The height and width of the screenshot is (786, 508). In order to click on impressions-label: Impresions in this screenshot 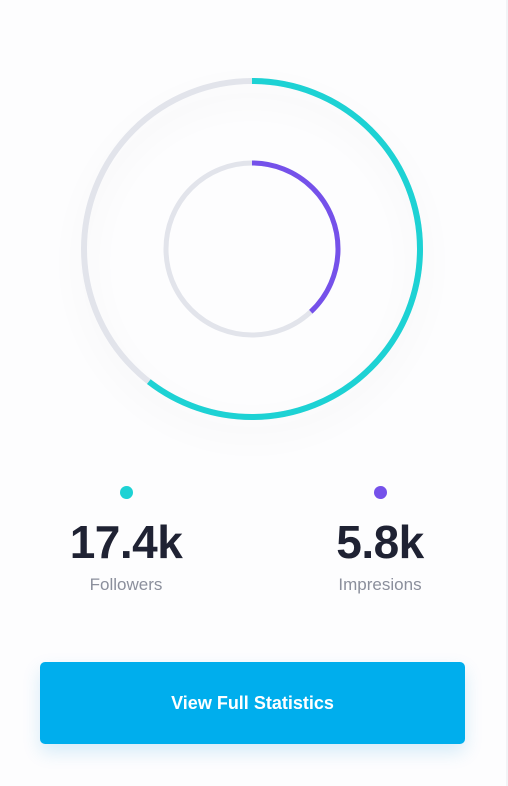, I will do `click(380, 584)`.